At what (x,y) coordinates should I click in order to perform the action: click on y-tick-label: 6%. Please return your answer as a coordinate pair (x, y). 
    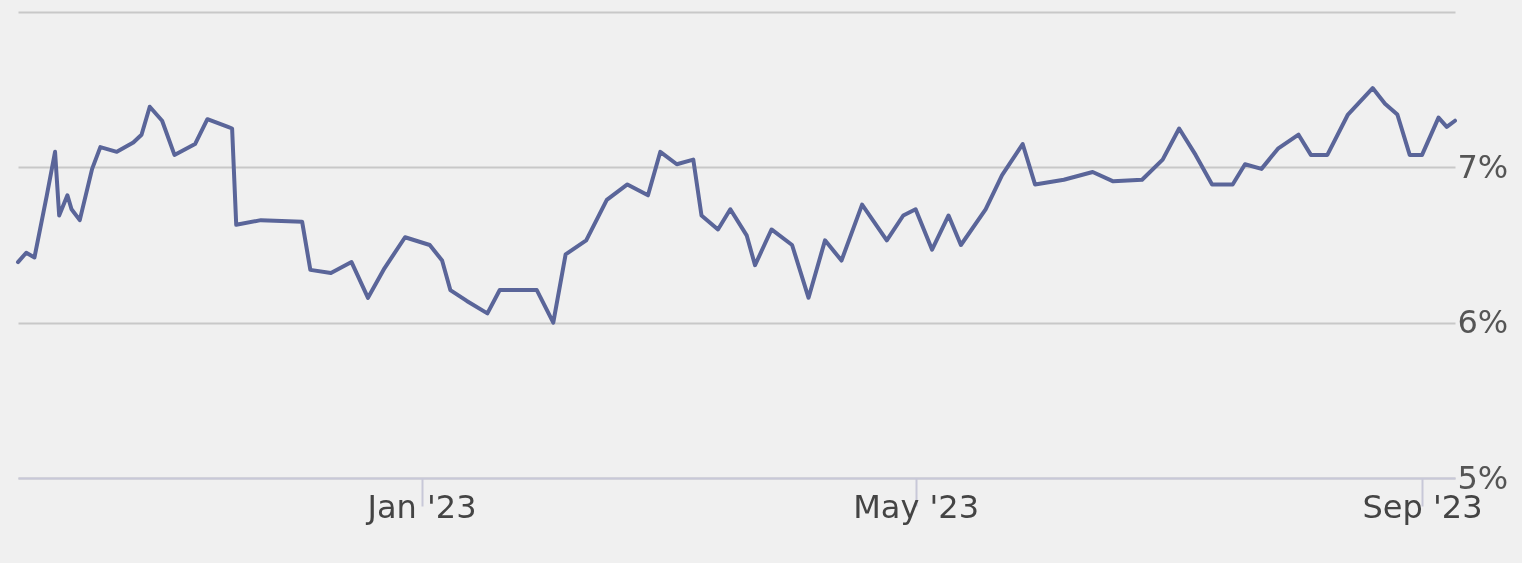
    Looking at the image, I should click on (1483, 322).